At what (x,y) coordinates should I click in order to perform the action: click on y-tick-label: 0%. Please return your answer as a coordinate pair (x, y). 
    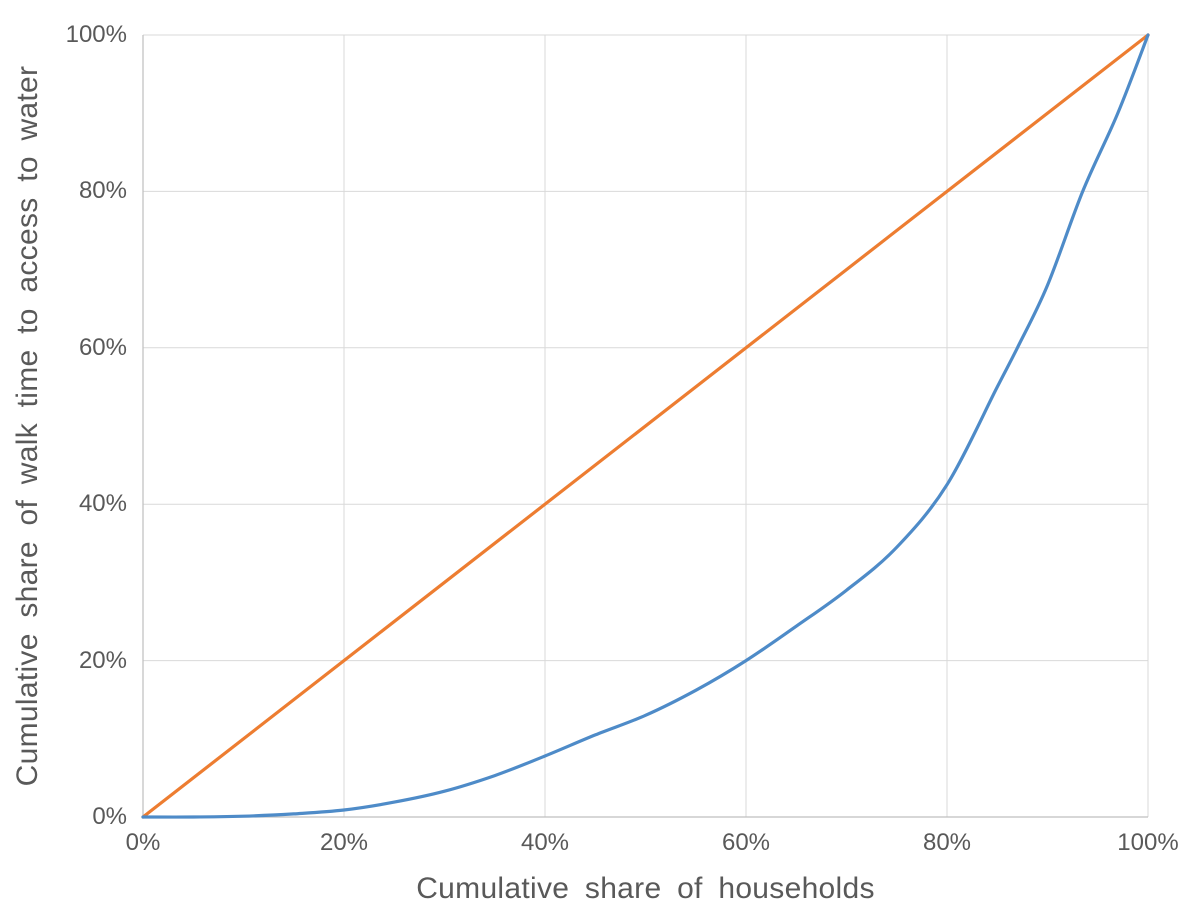
    Looking at the image, I should click on (109, 816).